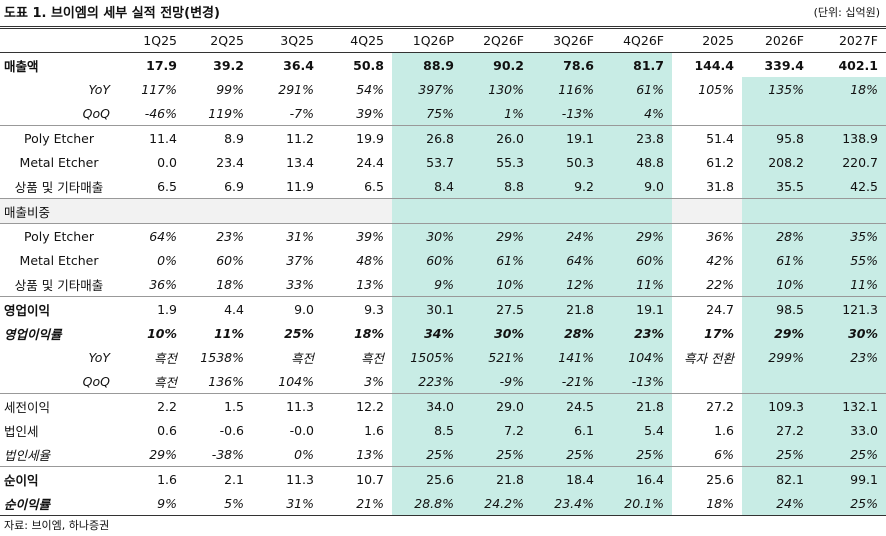 Image resolution: width=886 pixels, height=536 pixels. I want to click on value-cell: 220.7, so click(849, 162).